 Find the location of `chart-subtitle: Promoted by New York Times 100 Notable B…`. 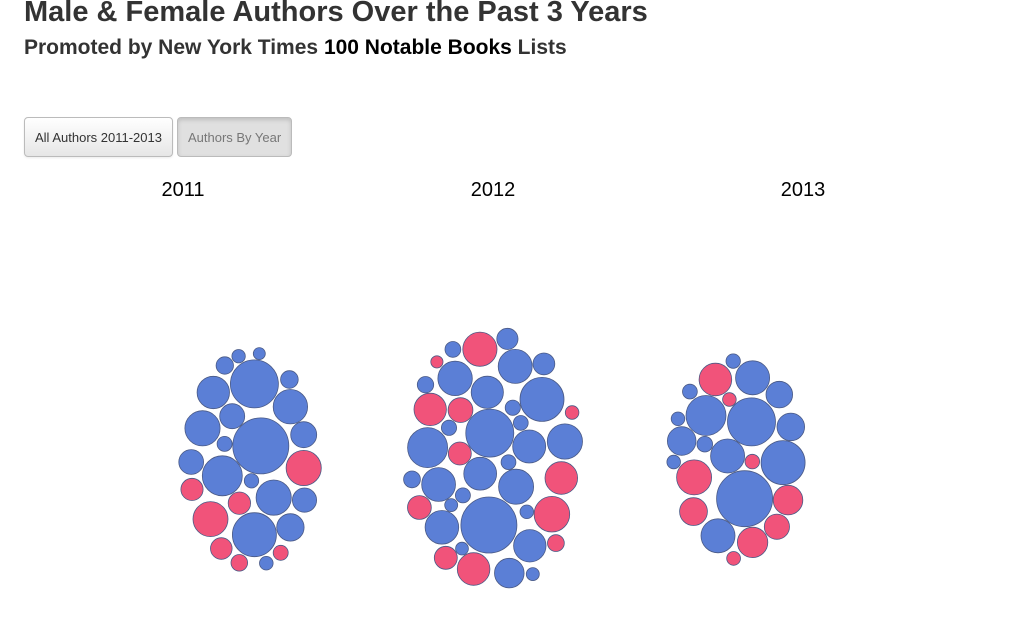

chart-subtitle: Promoted by New York Times 100 Notable B… is located at coordinates (295, 48).